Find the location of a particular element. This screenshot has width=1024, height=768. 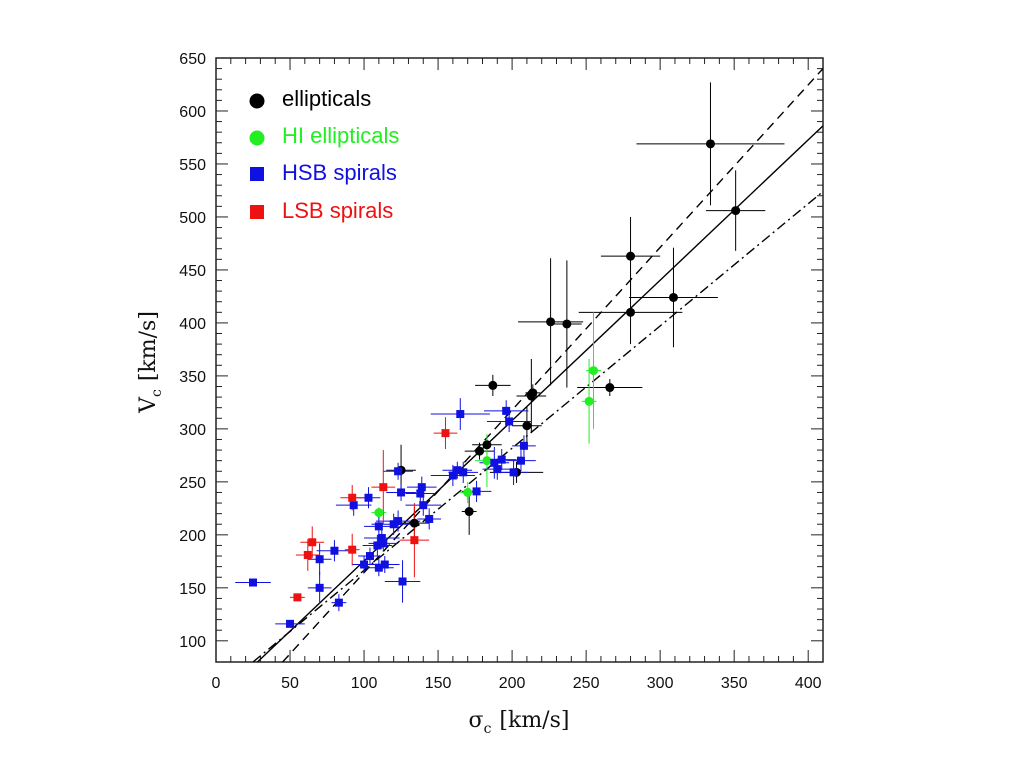

x-axis-unit: [km/s] is located at coordinates (534, 720).